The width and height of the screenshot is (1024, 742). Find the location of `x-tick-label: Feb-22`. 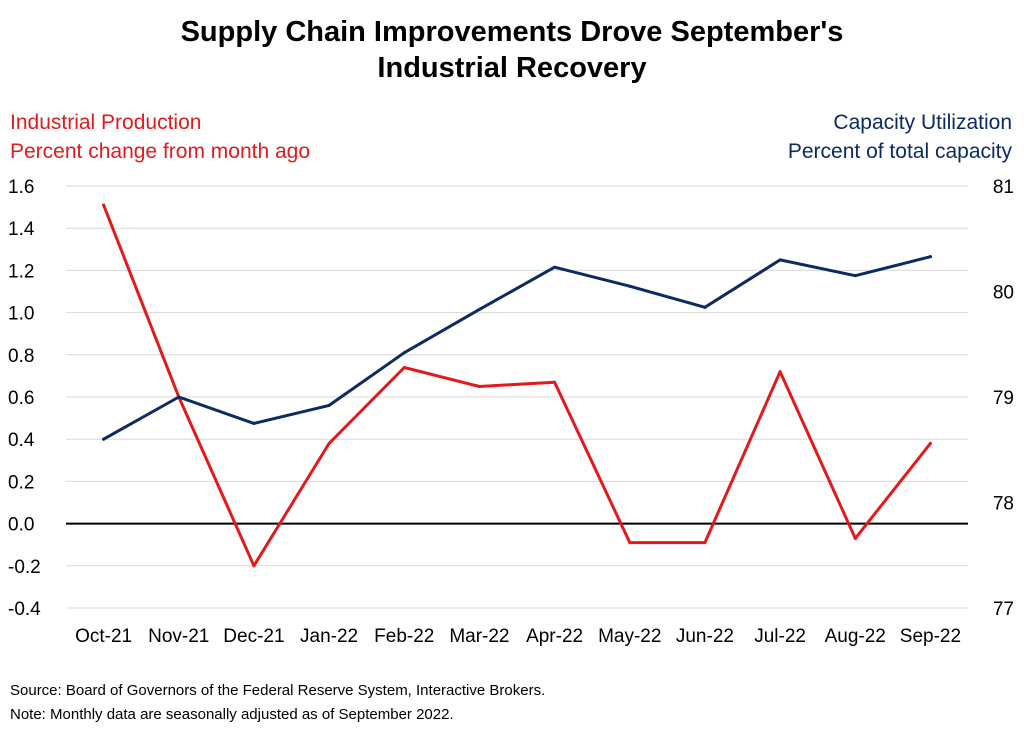

x-tick-label: Feb-22 is located at coordinates (404, 636).